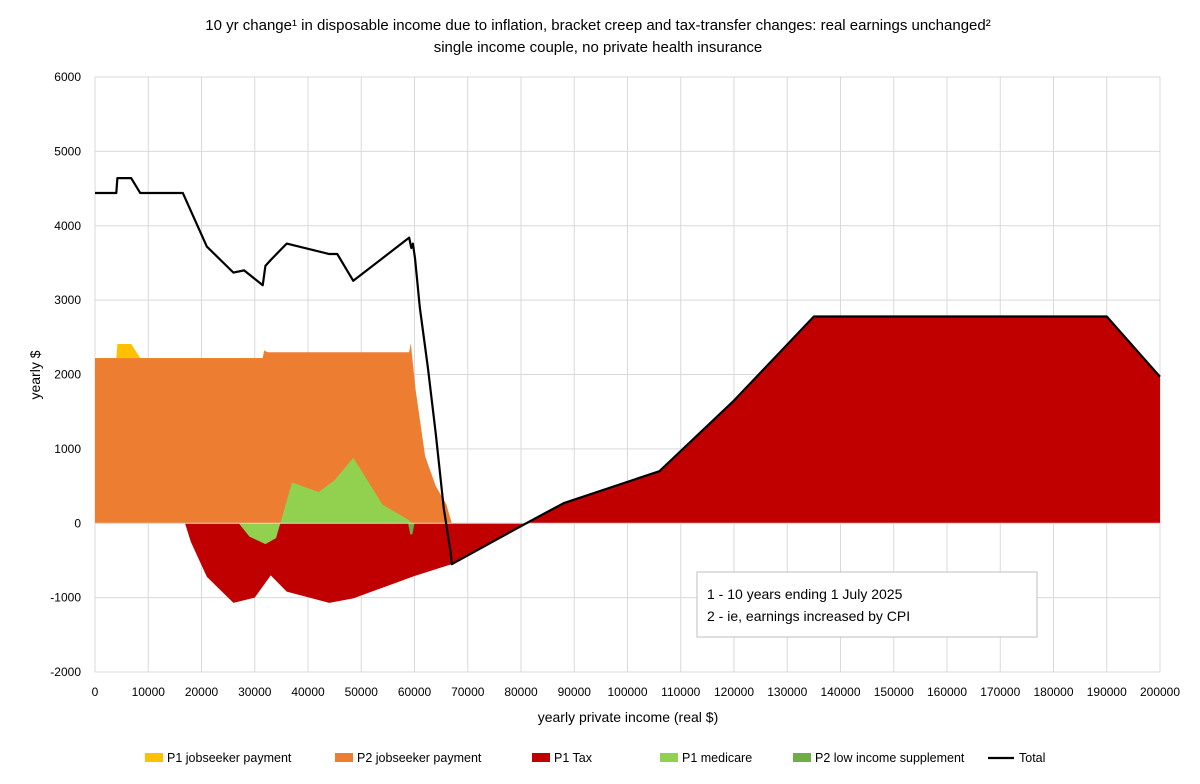 The height and width of the screenshot is (784, 1200). Describe the element at coordinates (1000, 692) in the screenshot. I see `x-tick-label: 170000` at that location.